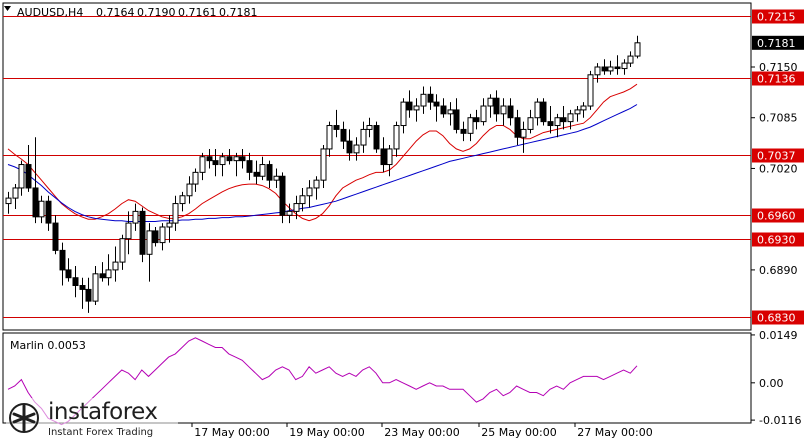 This screenshot has height=443, width=809. I want to click on indicator-tick-label: 0.0149, so click(778, 335).